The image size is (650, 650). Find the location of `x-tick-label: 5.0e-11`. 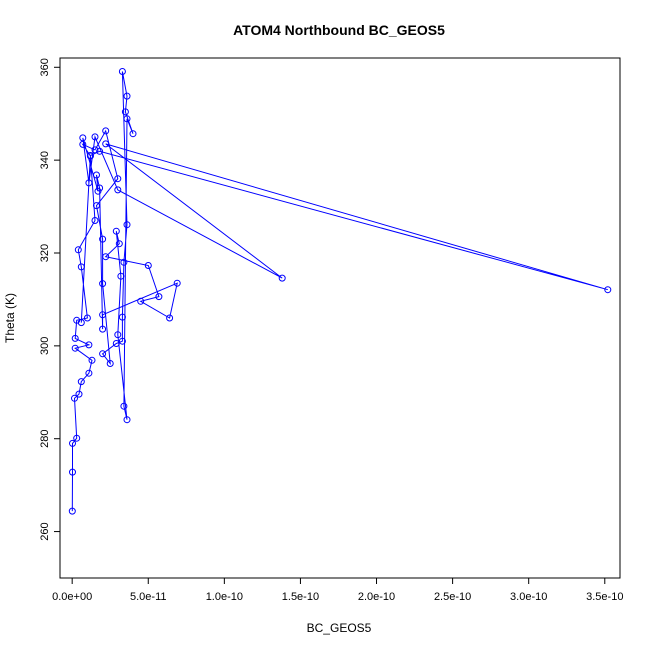

x-tick-label: 5.0e-11 is located at coordinates (148, 597).